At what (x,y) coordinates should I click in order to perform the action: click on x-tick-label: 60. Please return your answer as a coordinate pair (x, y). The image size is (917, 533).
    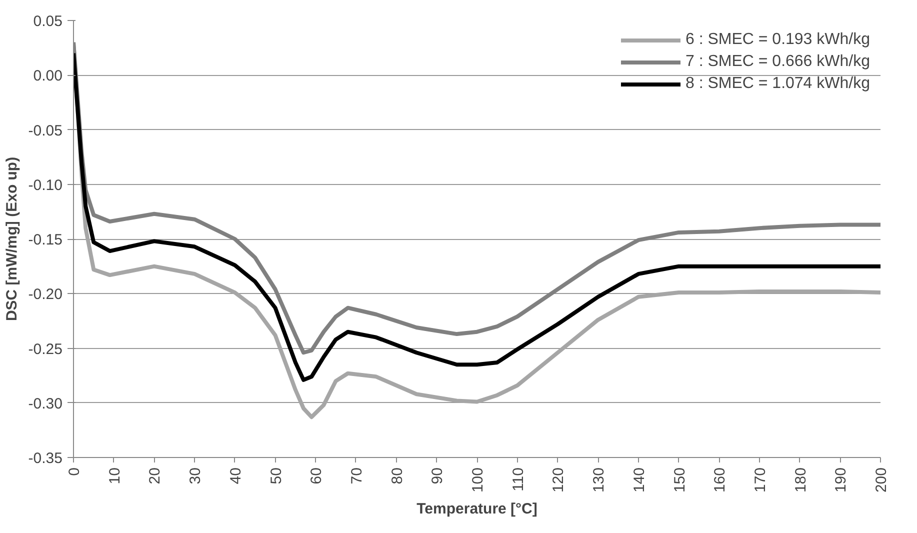
    Looking at the image, I should click on (317, 475).